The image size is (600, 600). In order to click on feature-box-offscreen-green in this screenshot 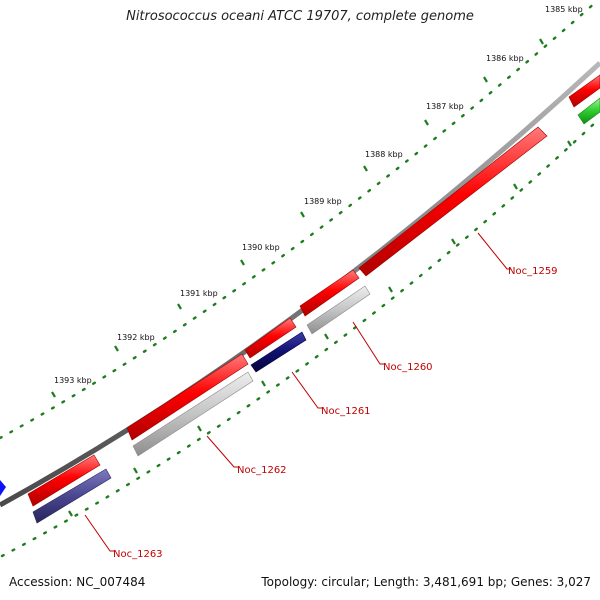, I will do `click(588, 111)`.